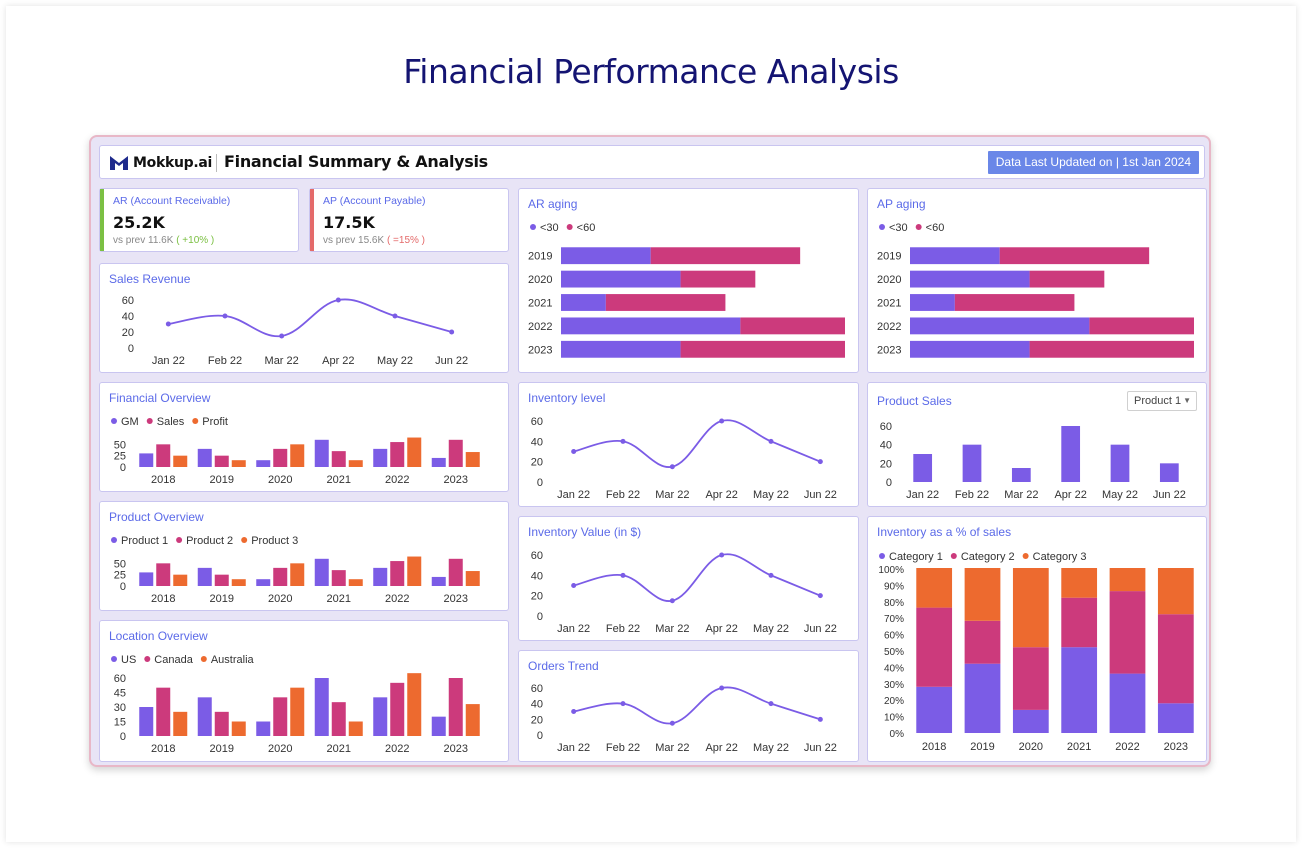 This screenshot has width=1310, height=854. I want to click on card-title: Location Overview, so click(158, 636).